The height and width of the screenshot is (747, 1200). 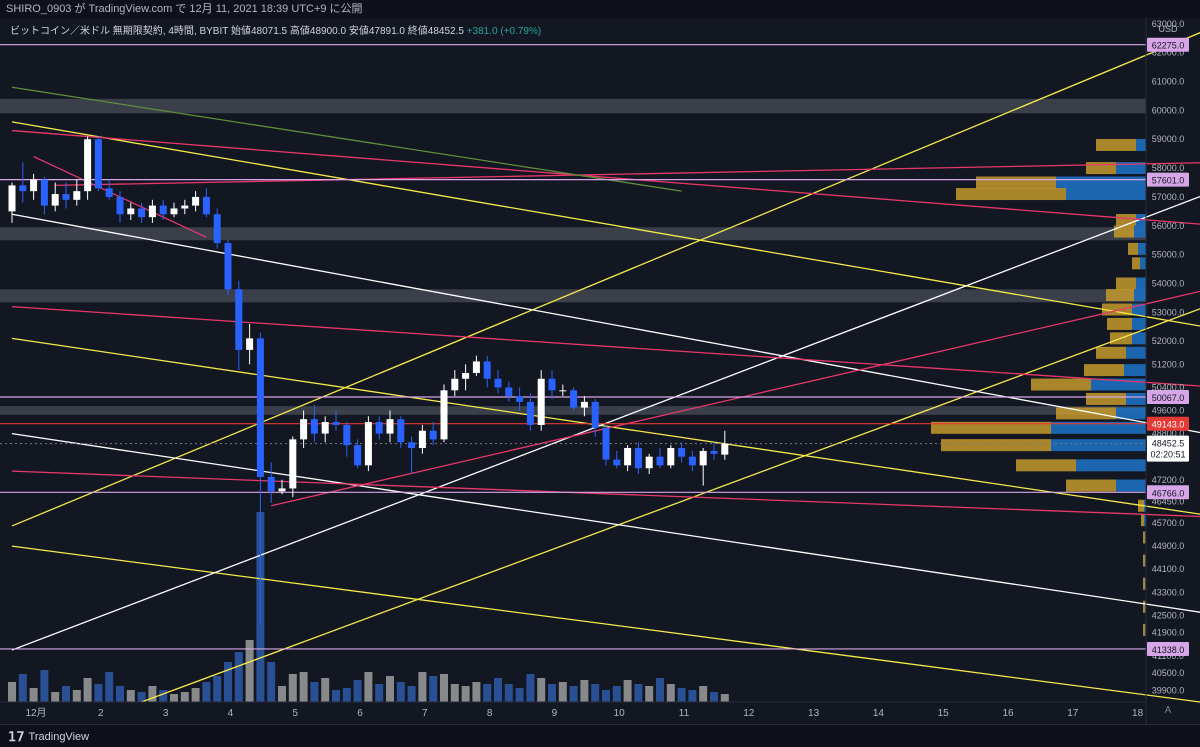 I want to click on change-value: +381.0 (+0.79%), so click(x=504, y=31).